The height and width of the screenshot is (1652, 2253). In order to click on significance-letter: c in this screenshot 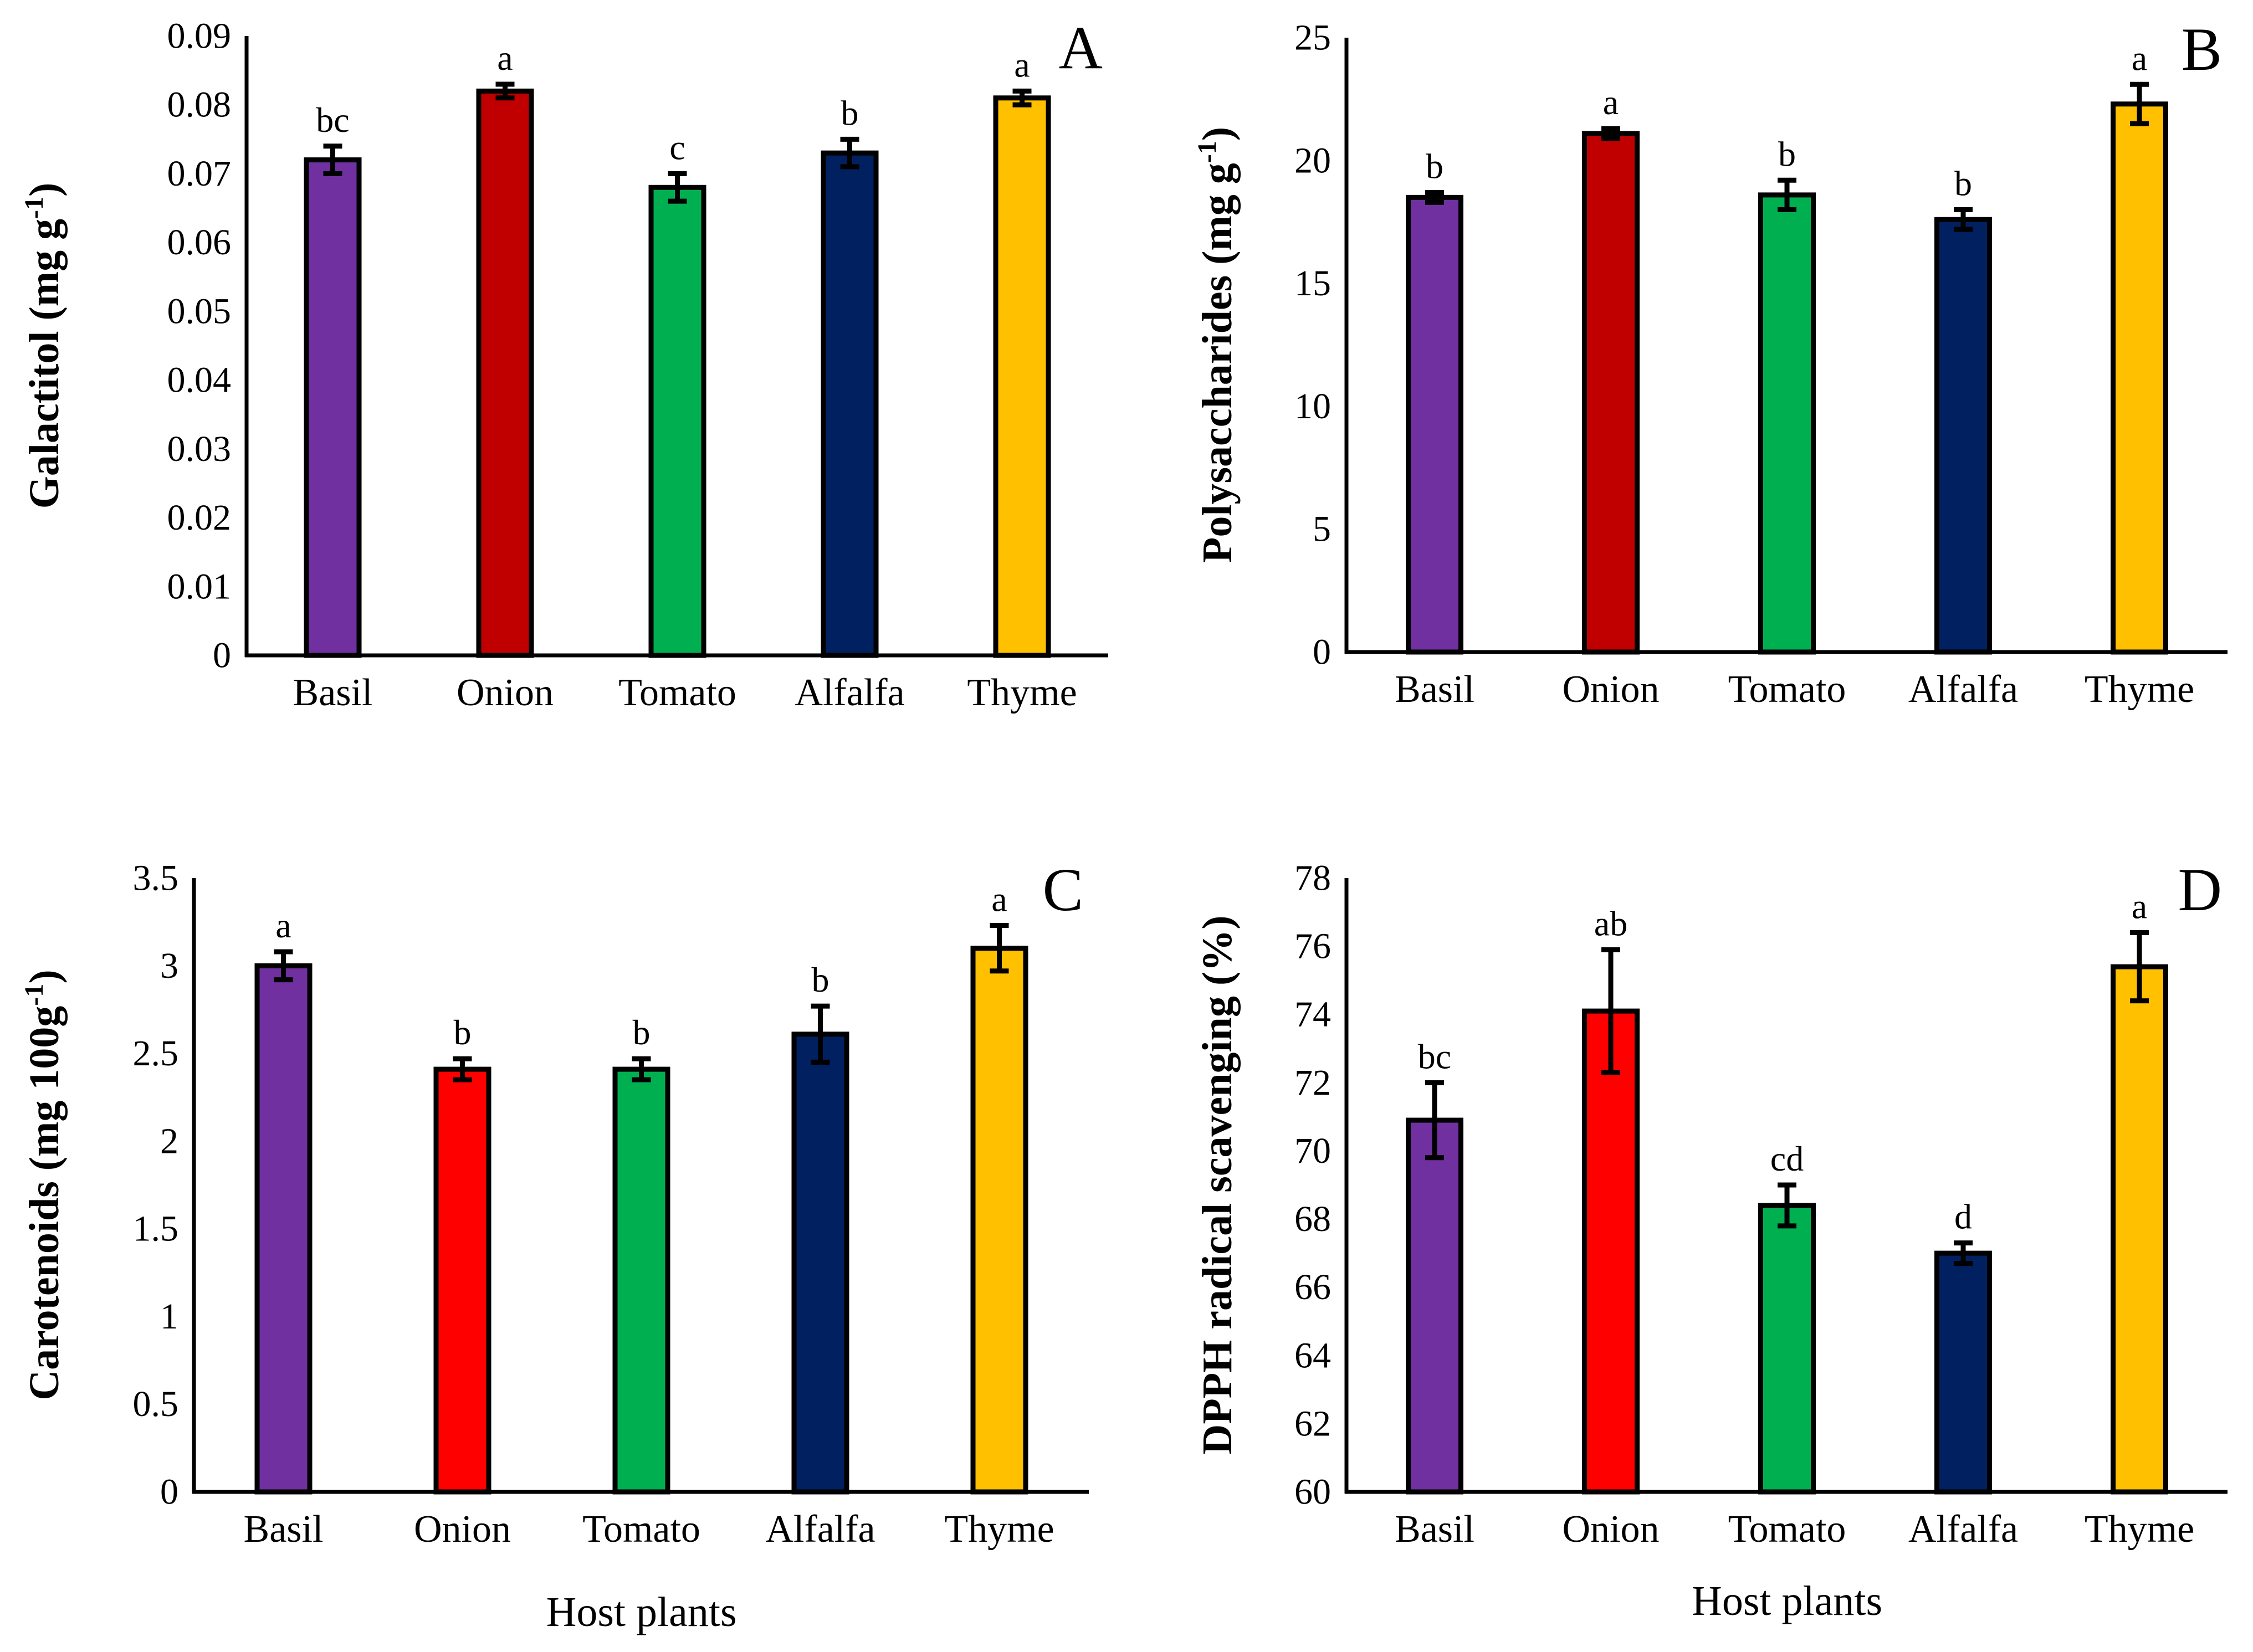, I will do `click(677, 147)`.